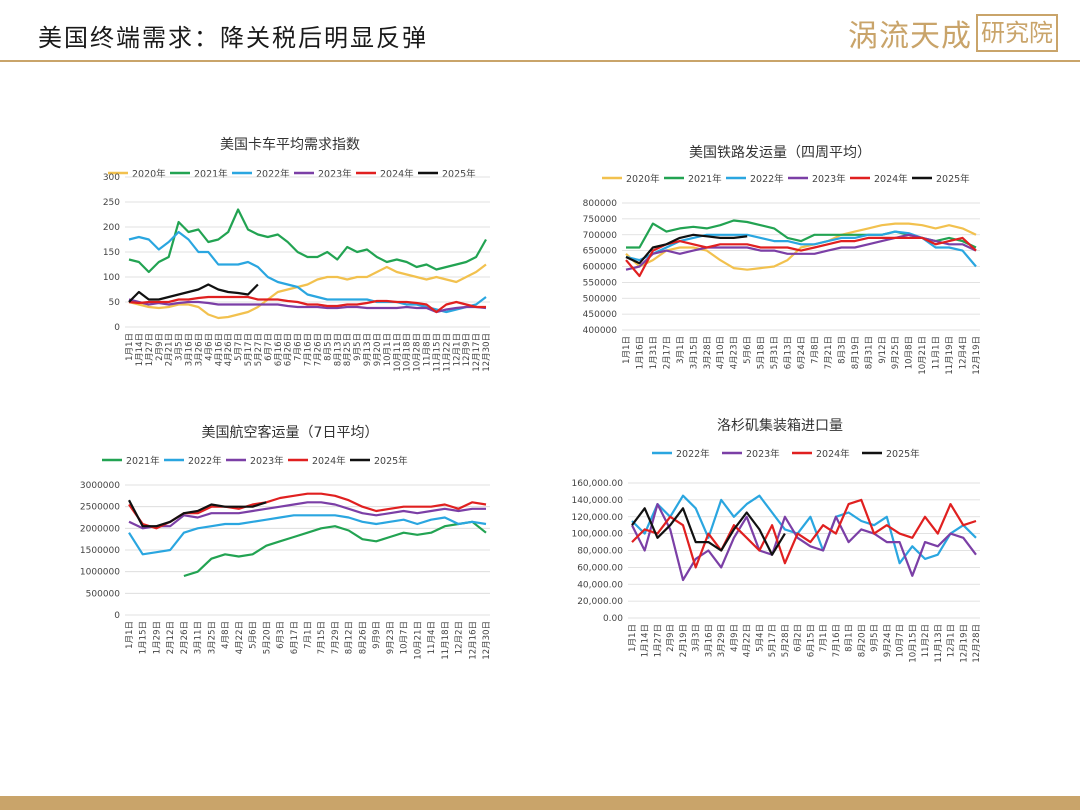 The height and width of the screenshot is (810, 1080). I want to click on y-tick-label: 450000, so click(600, 315).